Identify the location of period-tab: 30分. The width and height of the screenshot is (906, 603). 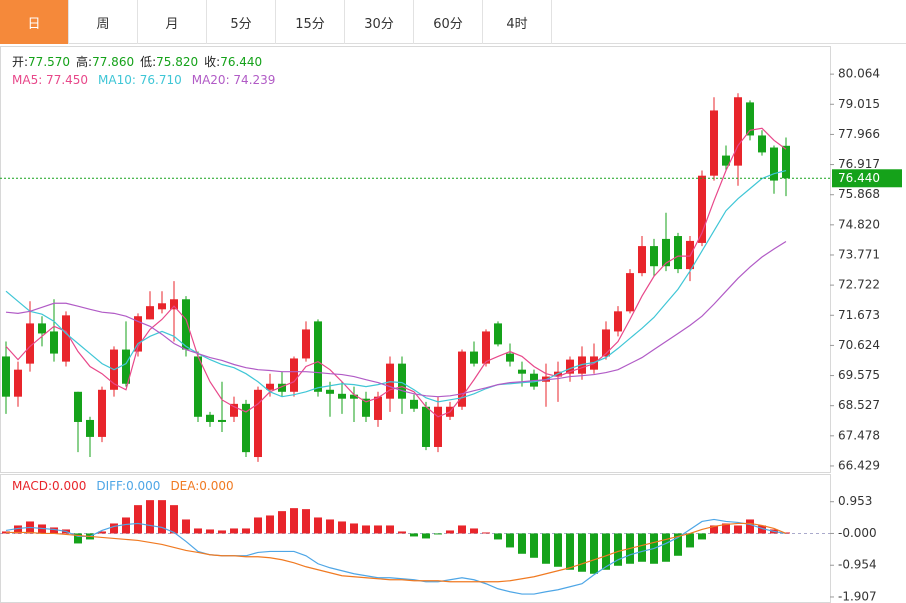
(379, 22).